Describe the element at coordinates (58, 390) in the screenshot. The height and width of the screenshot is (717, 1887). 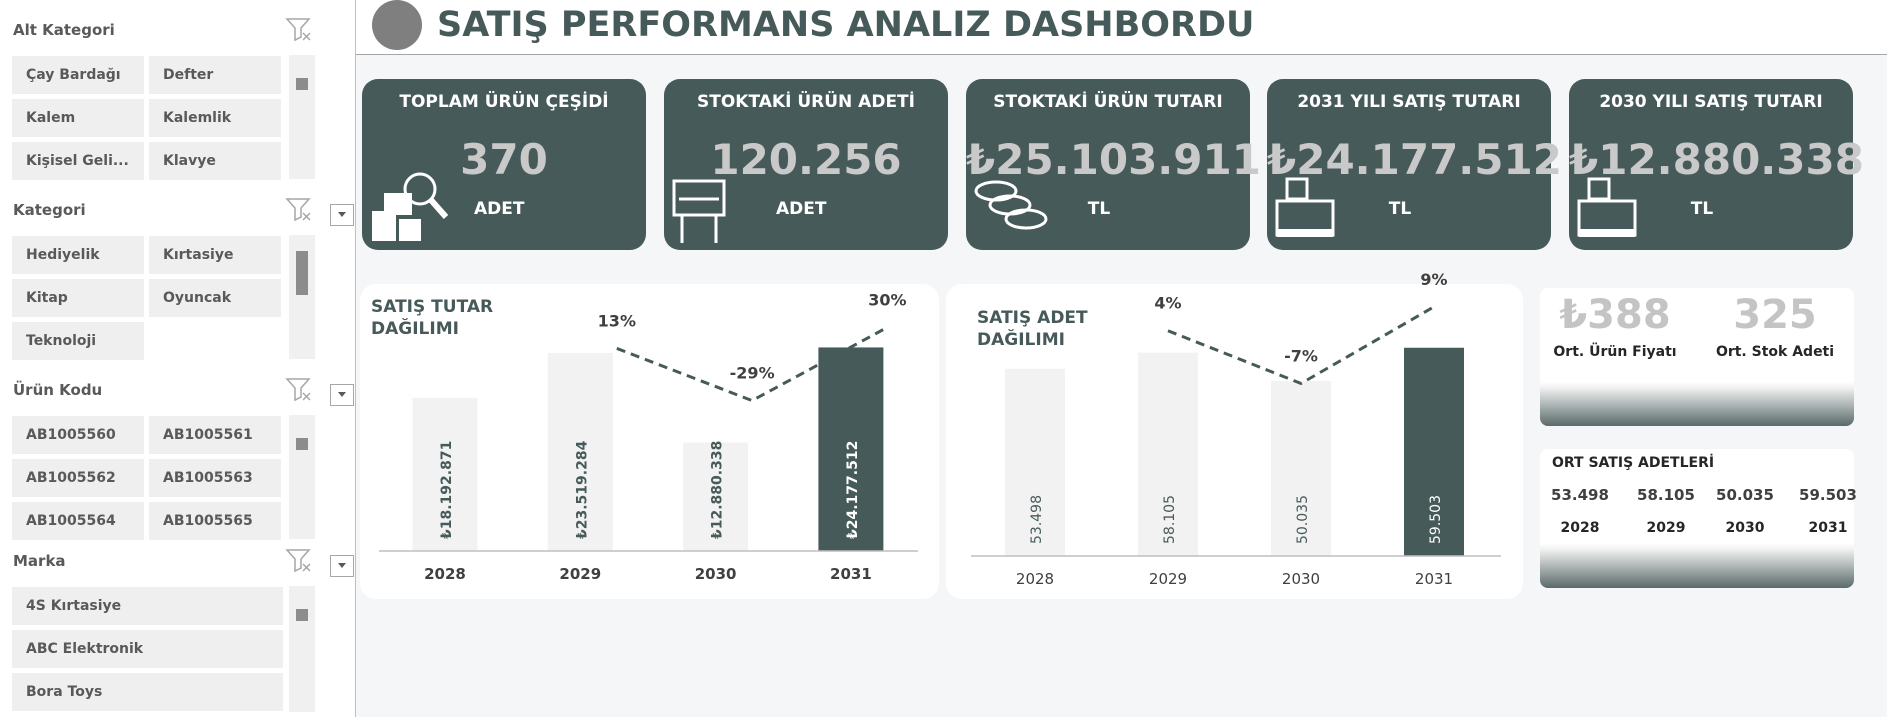
I see `slicer-title: Ürün Kodu` at that location.